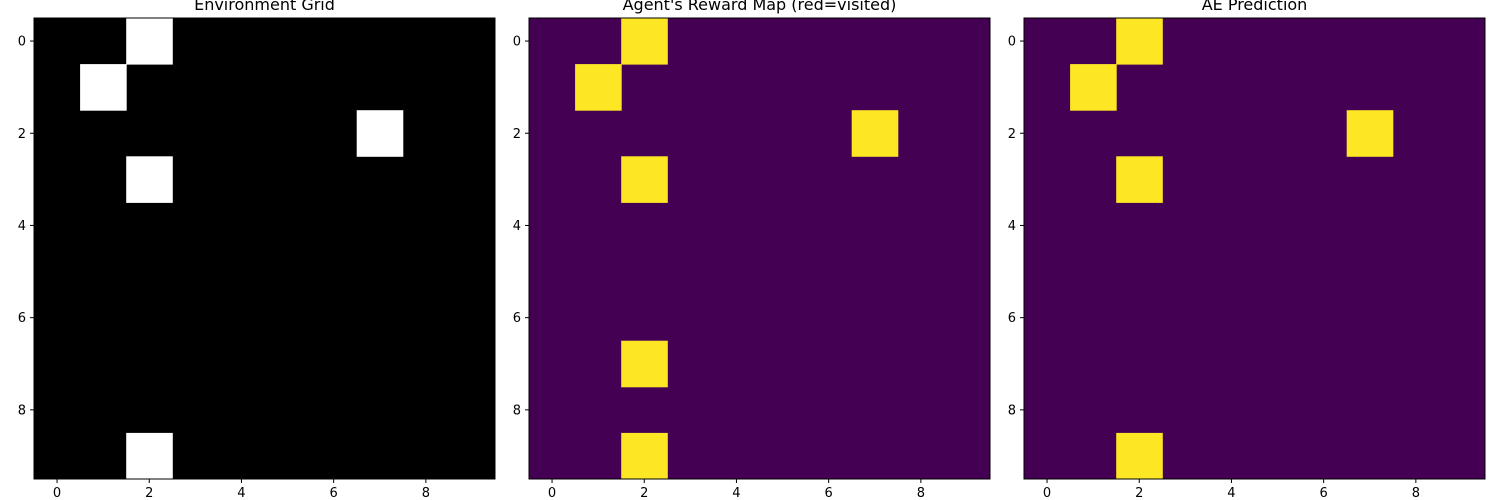  What do you see at coordinates (264, 7) in the screenshot?
I see `panel-title: Environment Grid` at bounding box center [264, 7].